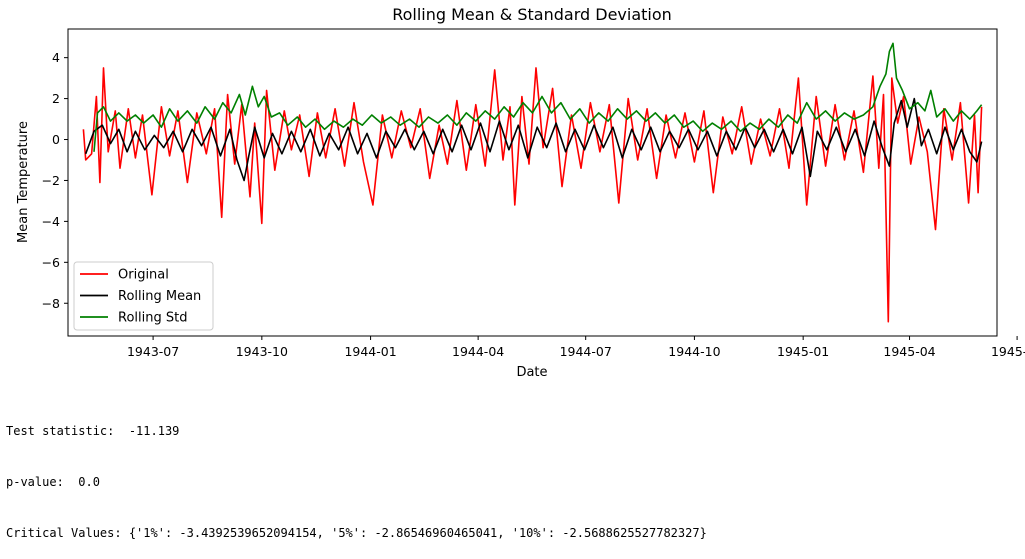  Describe the element at coordinates (533, 139) in the screenshot. I see `series-line-rolling-mean` at that location.